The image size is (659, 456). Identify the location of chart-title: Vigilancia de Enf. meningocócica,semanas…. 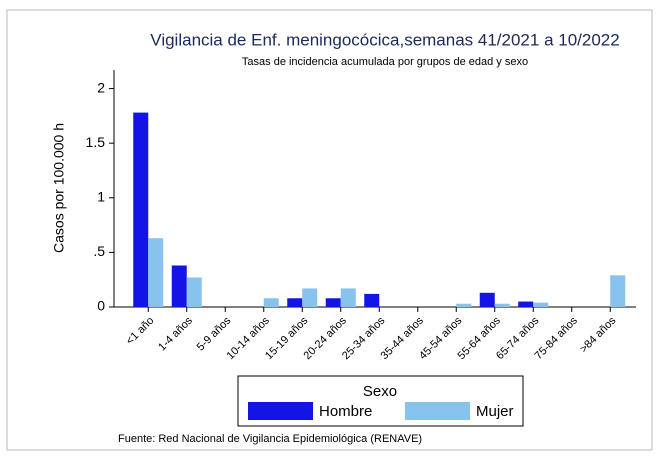
(384, 39).